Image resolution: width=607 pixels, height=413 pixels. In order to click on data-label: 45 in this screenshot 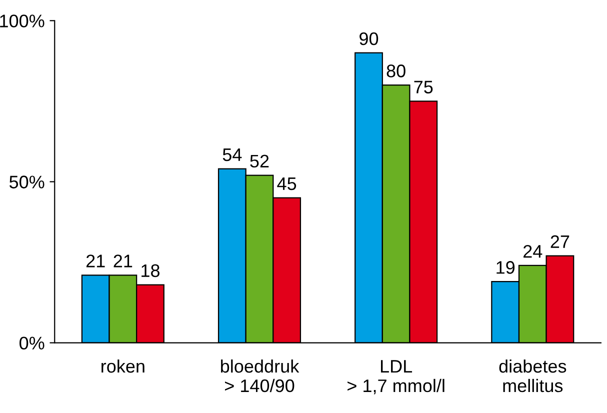, I will do `click(286, 183)`.